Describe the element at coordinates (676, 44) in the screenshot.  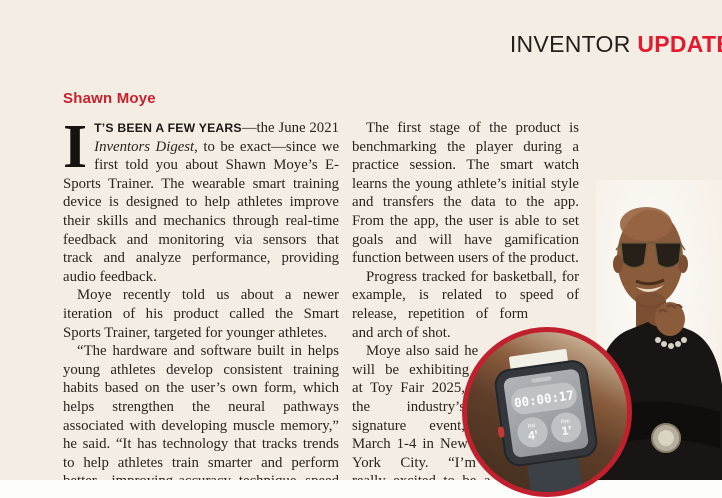
I see `header-title-red: UPDATE` at that location.